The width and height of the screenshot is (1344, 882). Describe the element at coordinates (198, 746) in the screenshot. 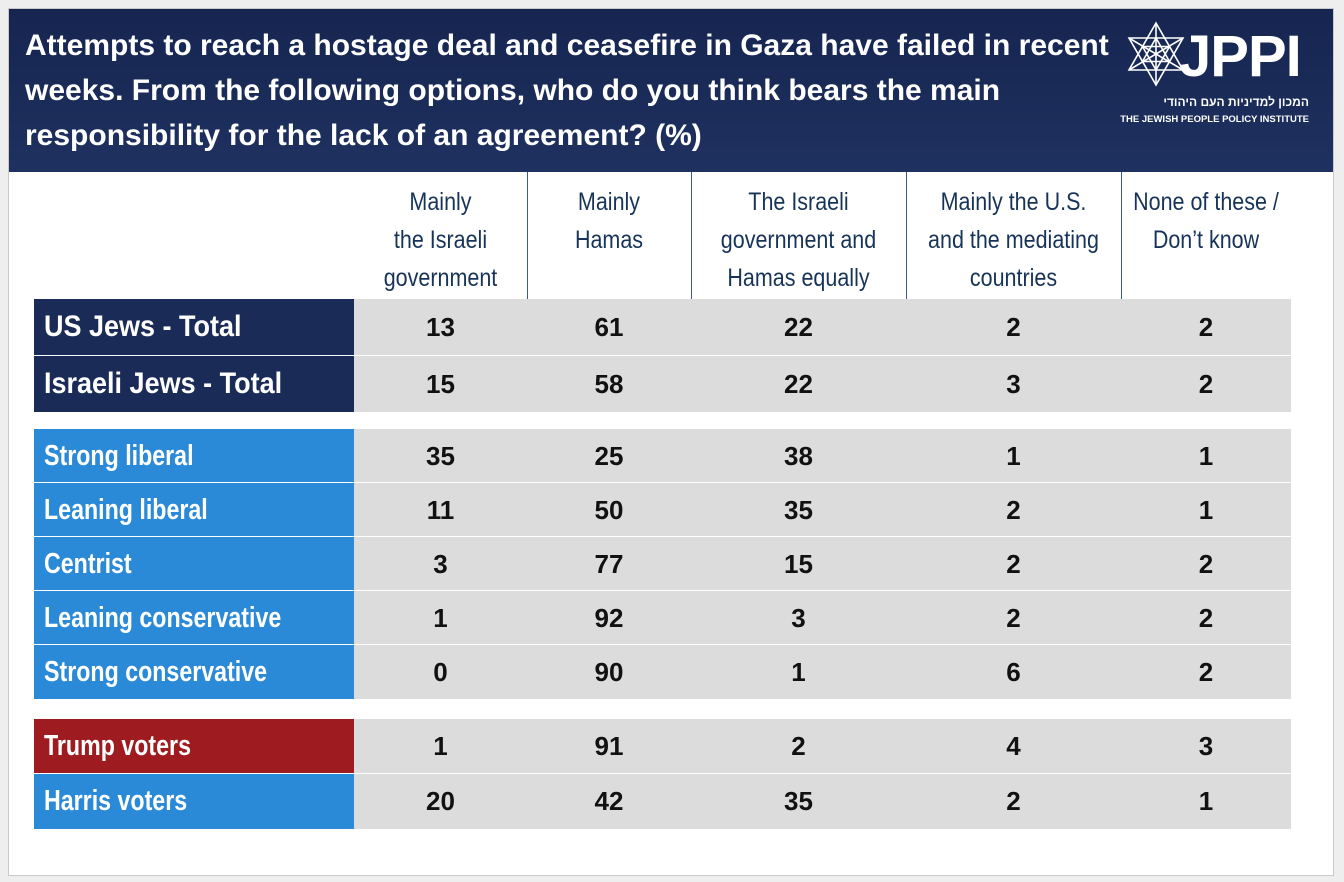

I see `row-label: Trump voters` at that location.